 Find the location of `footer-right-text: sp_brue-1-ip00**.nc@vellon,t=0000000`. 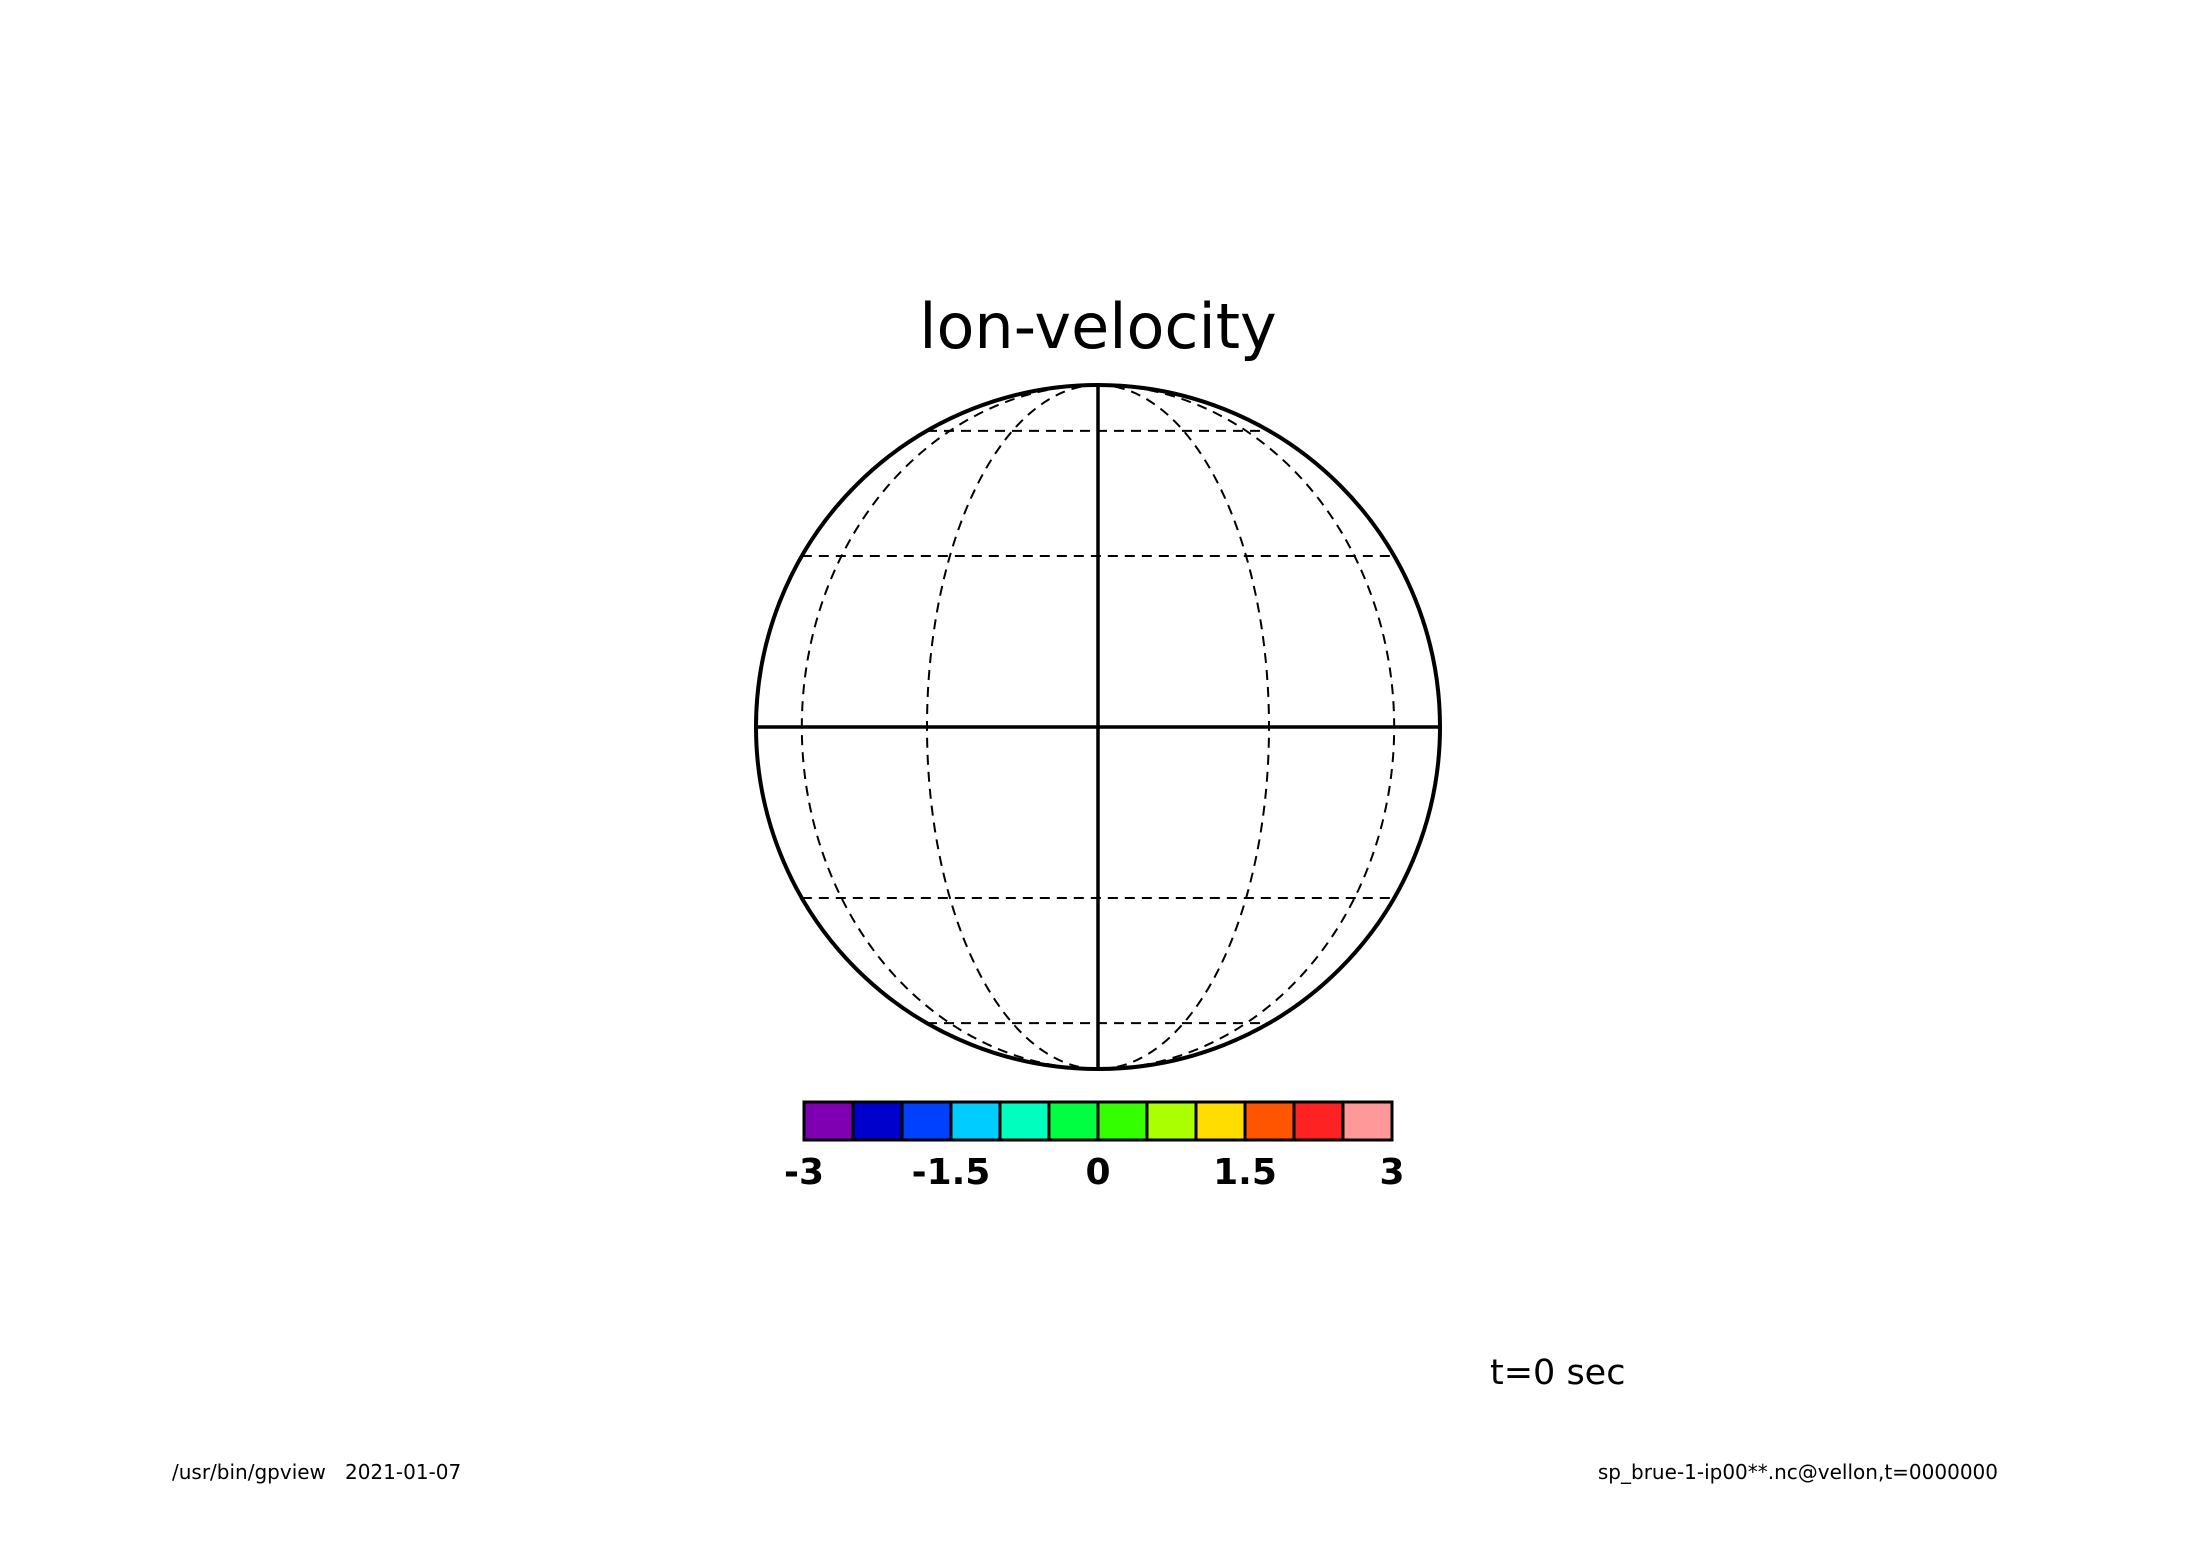

footer-right-text: sp_brue-1-ip00**.nc@vellon,t=0000000 is located at coordinates (1798, 1472).